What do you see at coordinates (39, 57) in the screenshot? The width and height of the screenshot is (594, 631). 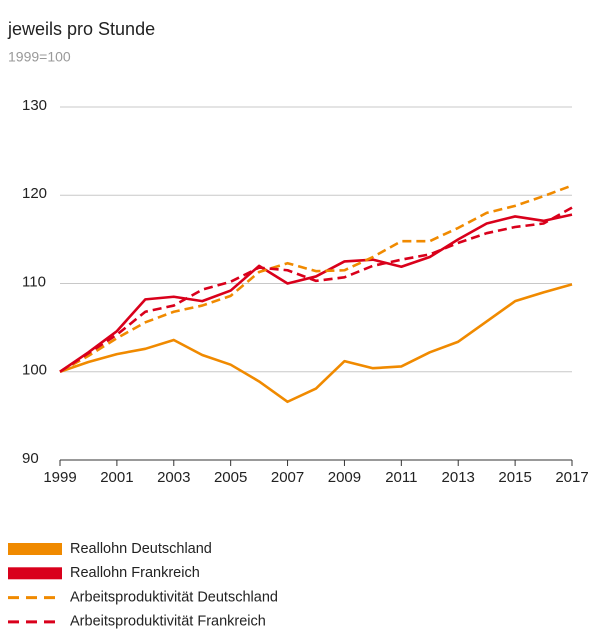 I see `note: 1999=100` at bounding box center [39, 57].